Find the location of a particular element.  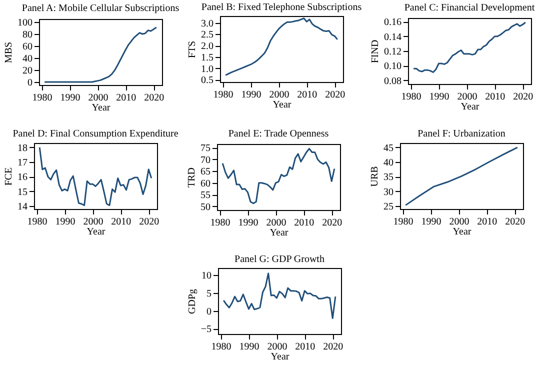

y-tick-label: 15 is located at coordinates (22, 192).